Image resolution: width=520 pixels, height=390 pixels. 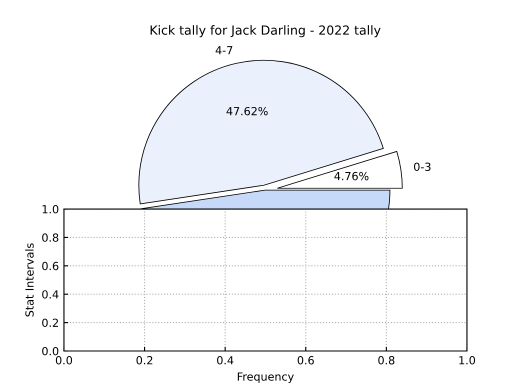 I want to click on x-tick-label: 0.4, so click(x=225, y=360).